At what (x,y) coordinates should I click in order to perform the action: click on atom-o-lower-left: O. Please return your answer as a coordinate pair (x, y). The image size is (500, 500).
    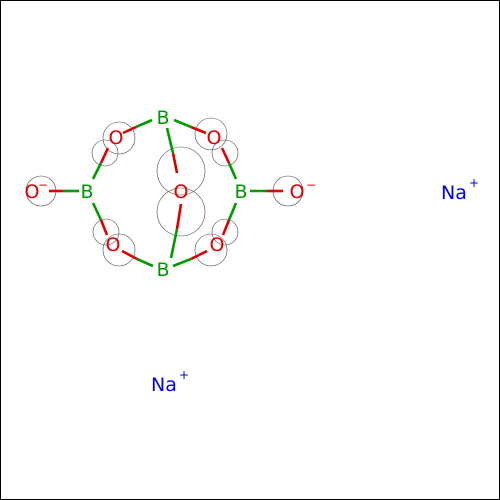
    Looking at the image, I should click on (113, 245).